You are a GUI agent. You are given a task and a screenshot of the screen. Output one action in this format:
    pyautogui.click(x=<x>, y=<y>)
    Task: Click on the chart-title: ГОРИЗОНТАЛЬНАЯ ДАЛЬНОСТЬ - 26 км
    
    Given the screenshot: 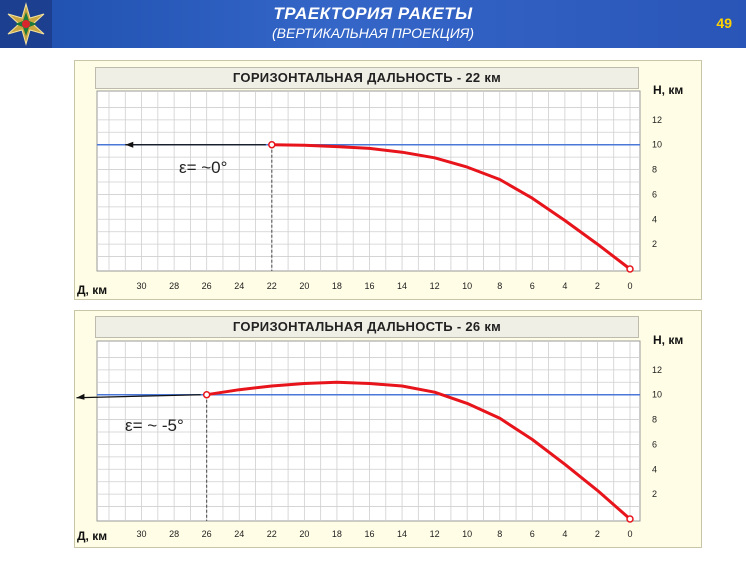 What is the action you would take?
    pyautogui.click(x=367, y=327)
    